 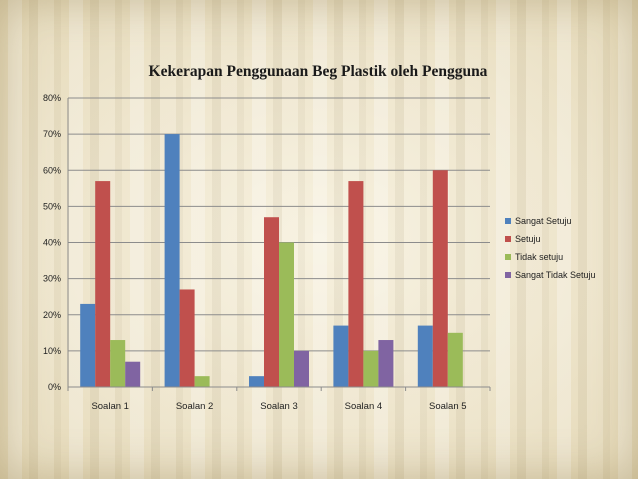 I want to click on y-tick-label: 0%, so click(x=54, y=387).